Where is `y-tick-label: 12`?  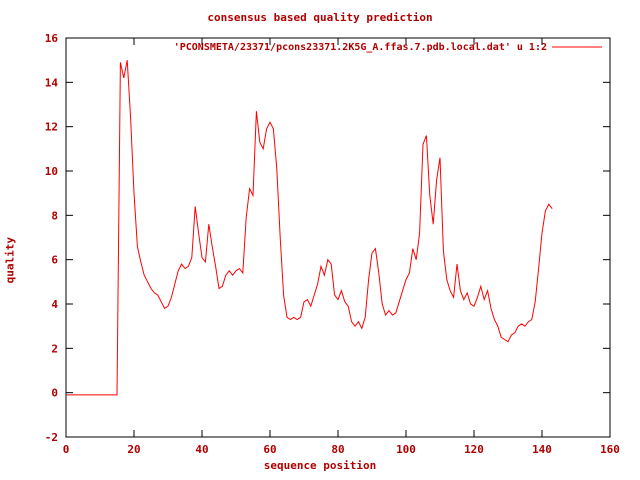 y-tick-label: 12 is located at coordinates (51, 127).